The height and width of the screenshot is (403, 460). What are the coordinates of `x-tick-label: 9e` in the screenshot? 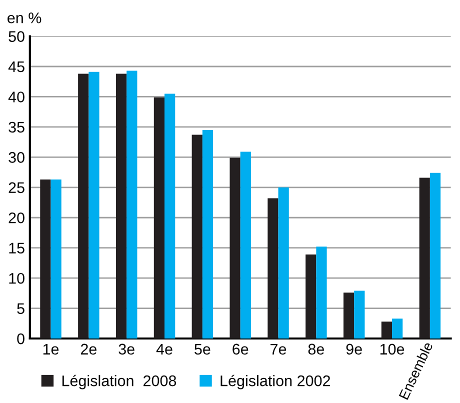 It's located at (354, 349).